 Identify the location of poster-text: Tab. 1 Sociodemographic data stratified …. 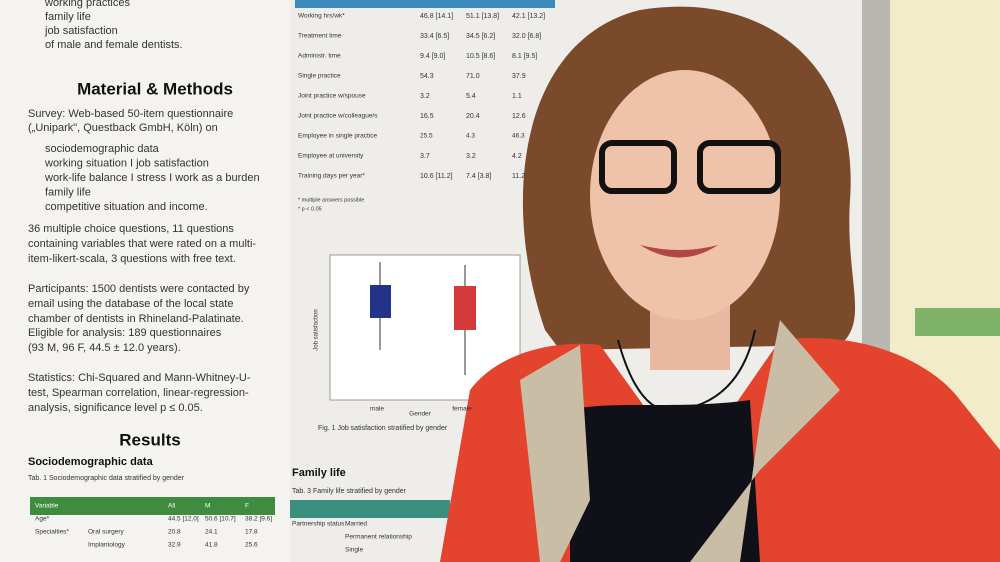
(106, 478).